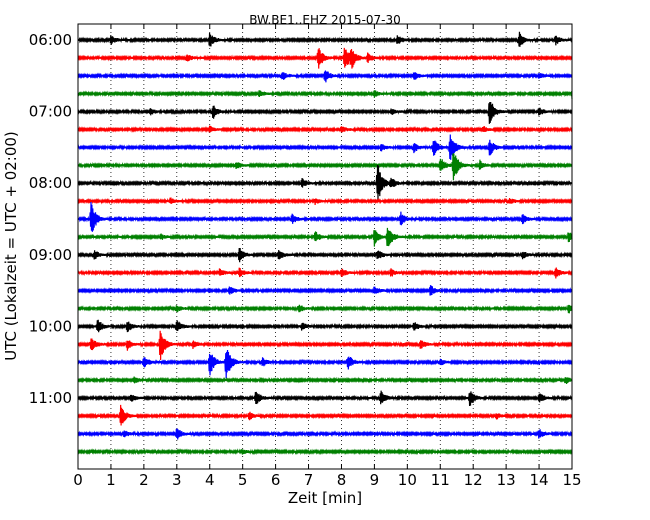 Image resolution: width=650 pixels, height=520 pixels. Describe the element at coordinates (407, 480) in the screenshot. I see `x-tick-label: 10` at that location.